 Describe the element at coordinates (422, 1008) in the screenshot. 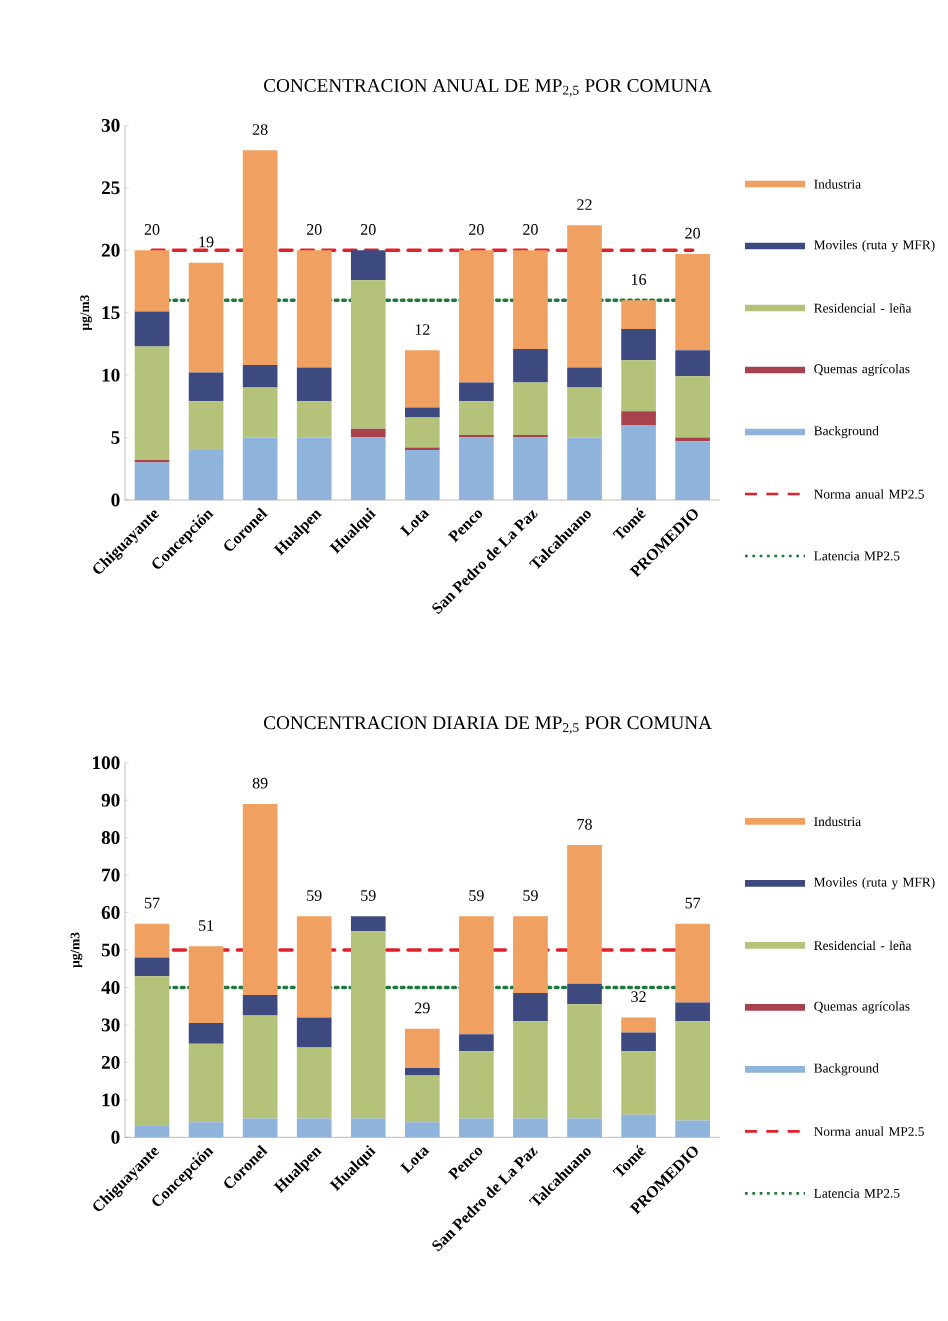

I see `total-label: 29` at that location.